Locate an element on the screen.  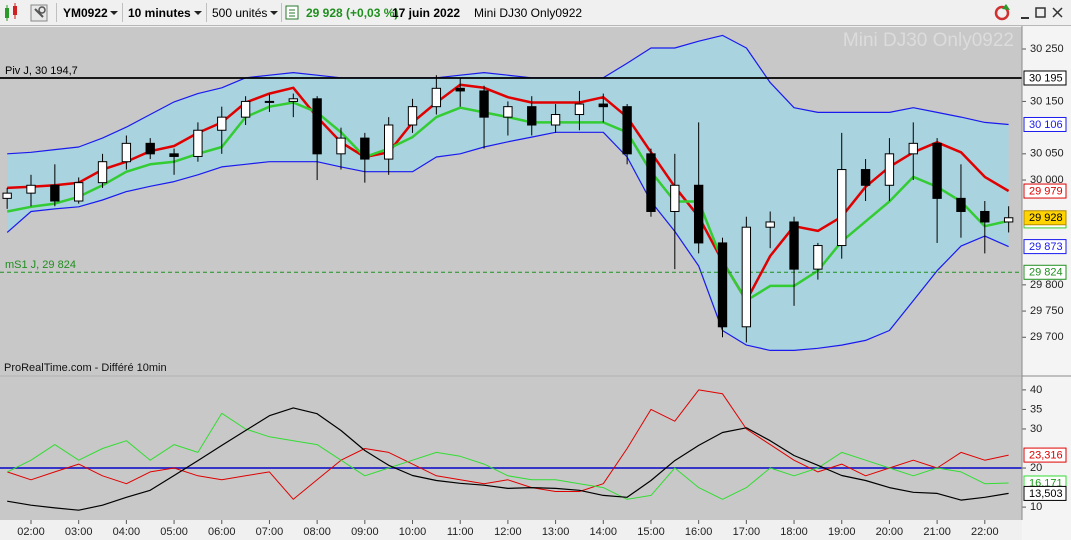
x-tick-label: 10:00 is located at coordinates (413, 532).